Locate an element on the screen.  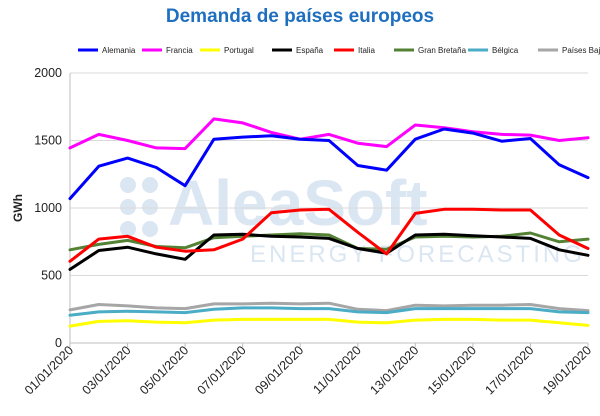
watermark-brand: AleaSoft is located at coordinates (298, 203).